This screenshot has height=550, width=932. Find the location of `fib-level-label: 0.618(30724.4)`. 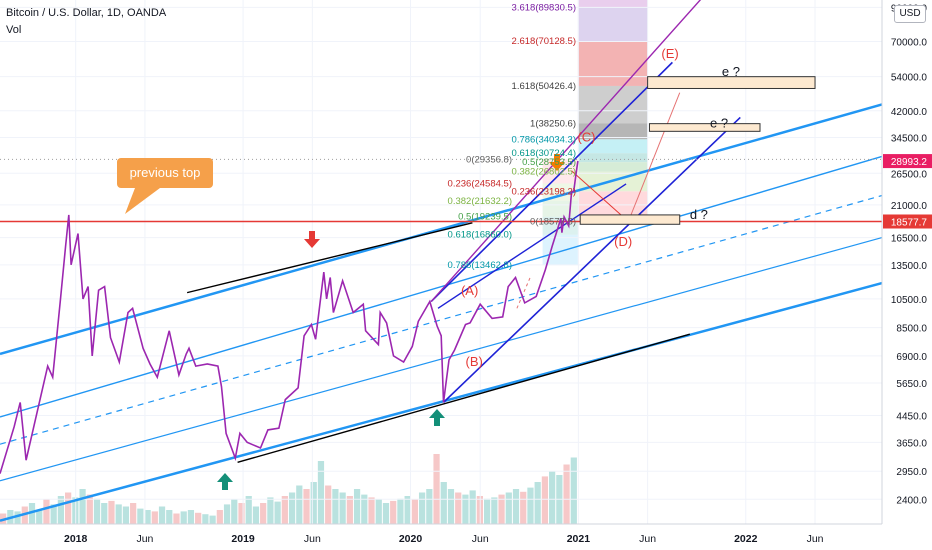

fib-level-label: 0.618(30724.4) is located at coordinates (544, 153).